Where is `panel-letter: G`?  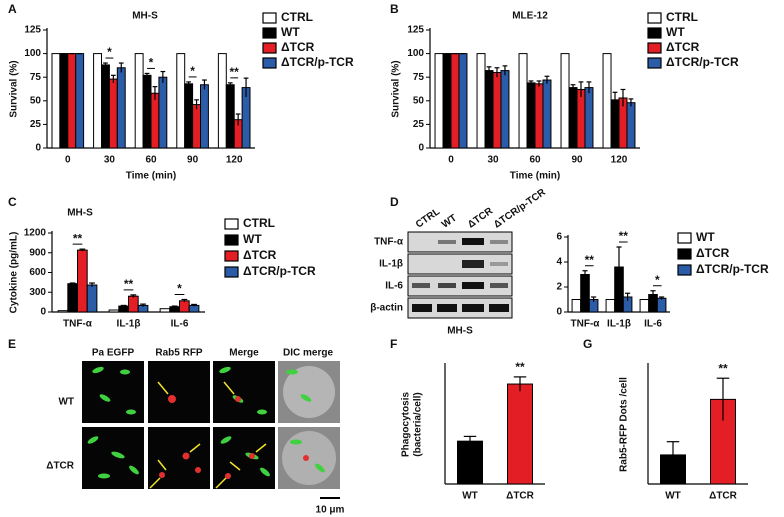
panel-letter: G is located at coordinates (587, 344).